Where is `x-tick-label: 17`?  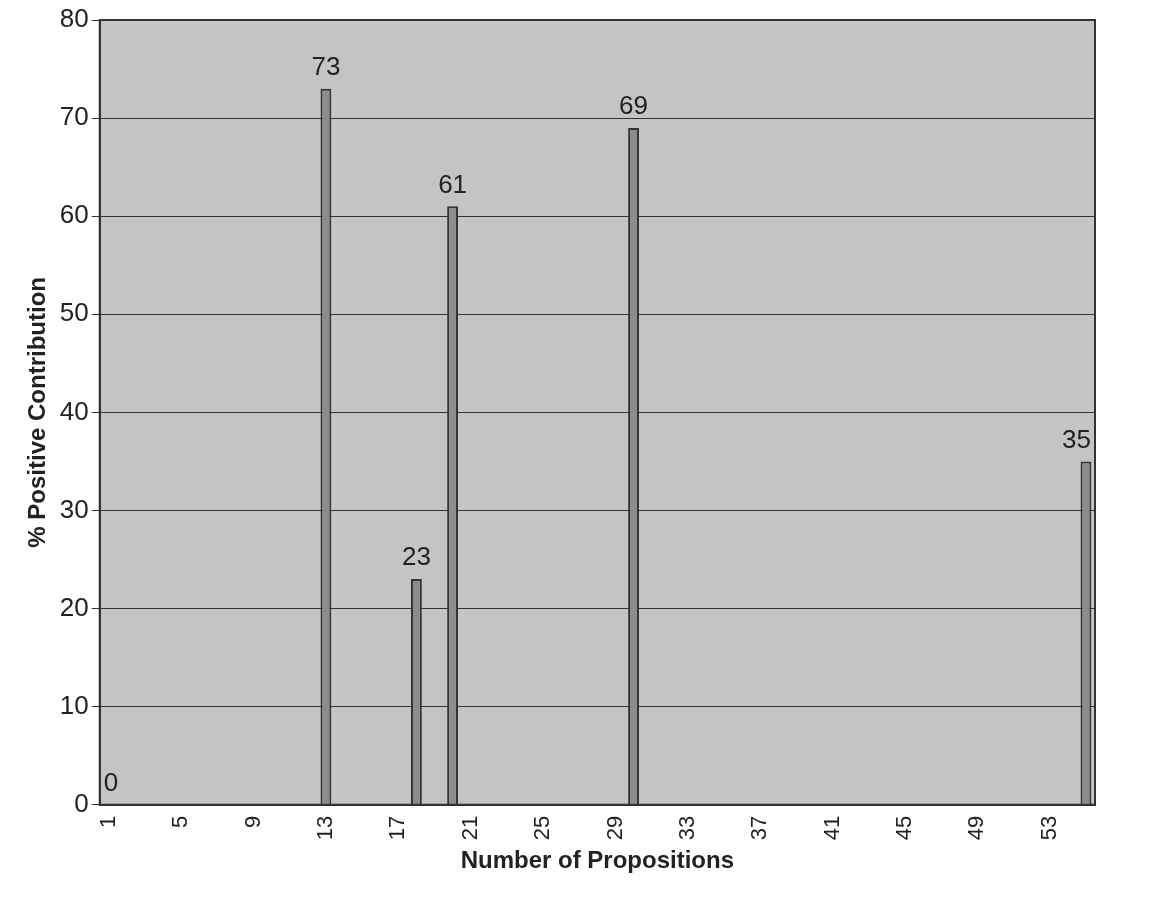
x-tick-label: 17 is located at coordinates (397, 828).